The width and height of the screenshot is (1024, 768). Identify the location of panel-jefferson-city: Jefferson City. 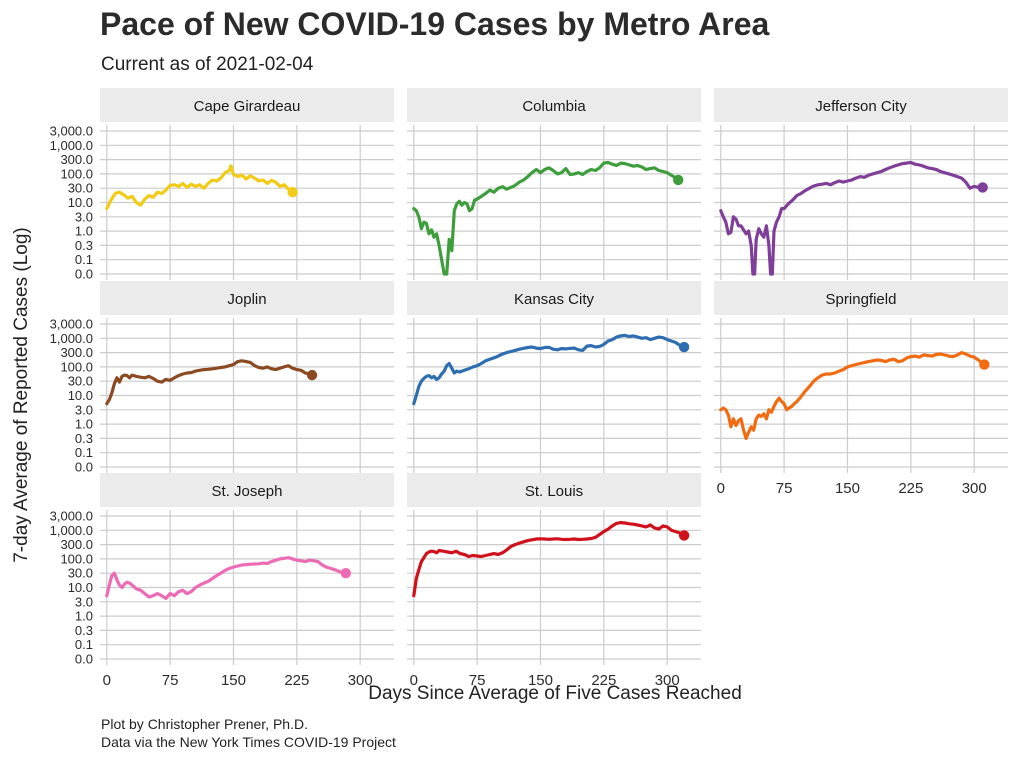
(861, 184).